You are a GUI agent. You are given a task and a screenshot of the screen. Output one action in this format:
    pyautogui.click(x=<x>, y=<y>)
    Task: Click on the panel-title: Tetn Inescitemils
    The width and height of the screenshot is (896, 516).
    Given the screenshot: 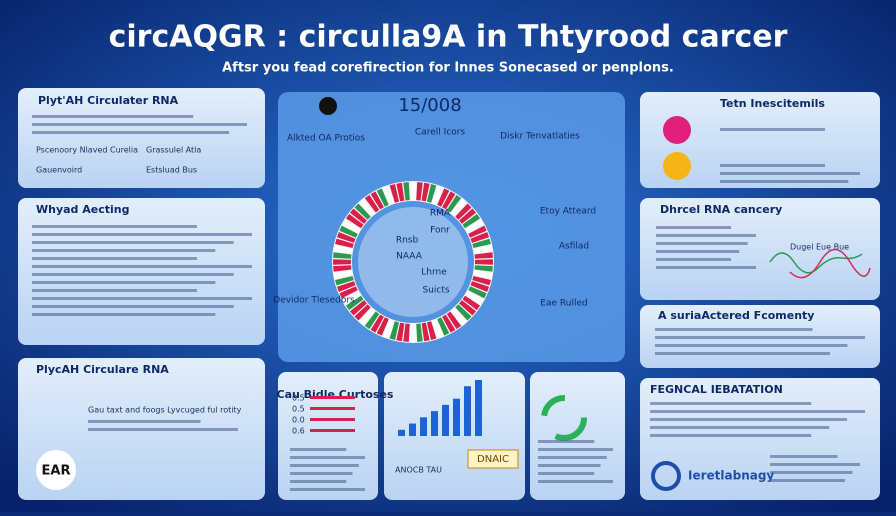 What is the action you would take?
    pyautogui.click(x=772, y=103)
    